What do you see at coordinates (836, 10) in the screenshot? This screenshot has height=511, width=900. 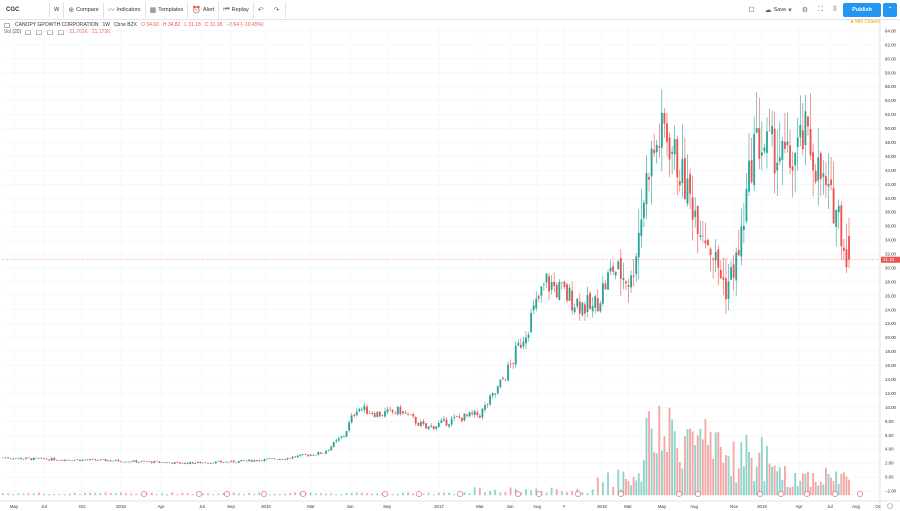 I see `snapshot-button: ⌷` at bounding box center [836, 10].